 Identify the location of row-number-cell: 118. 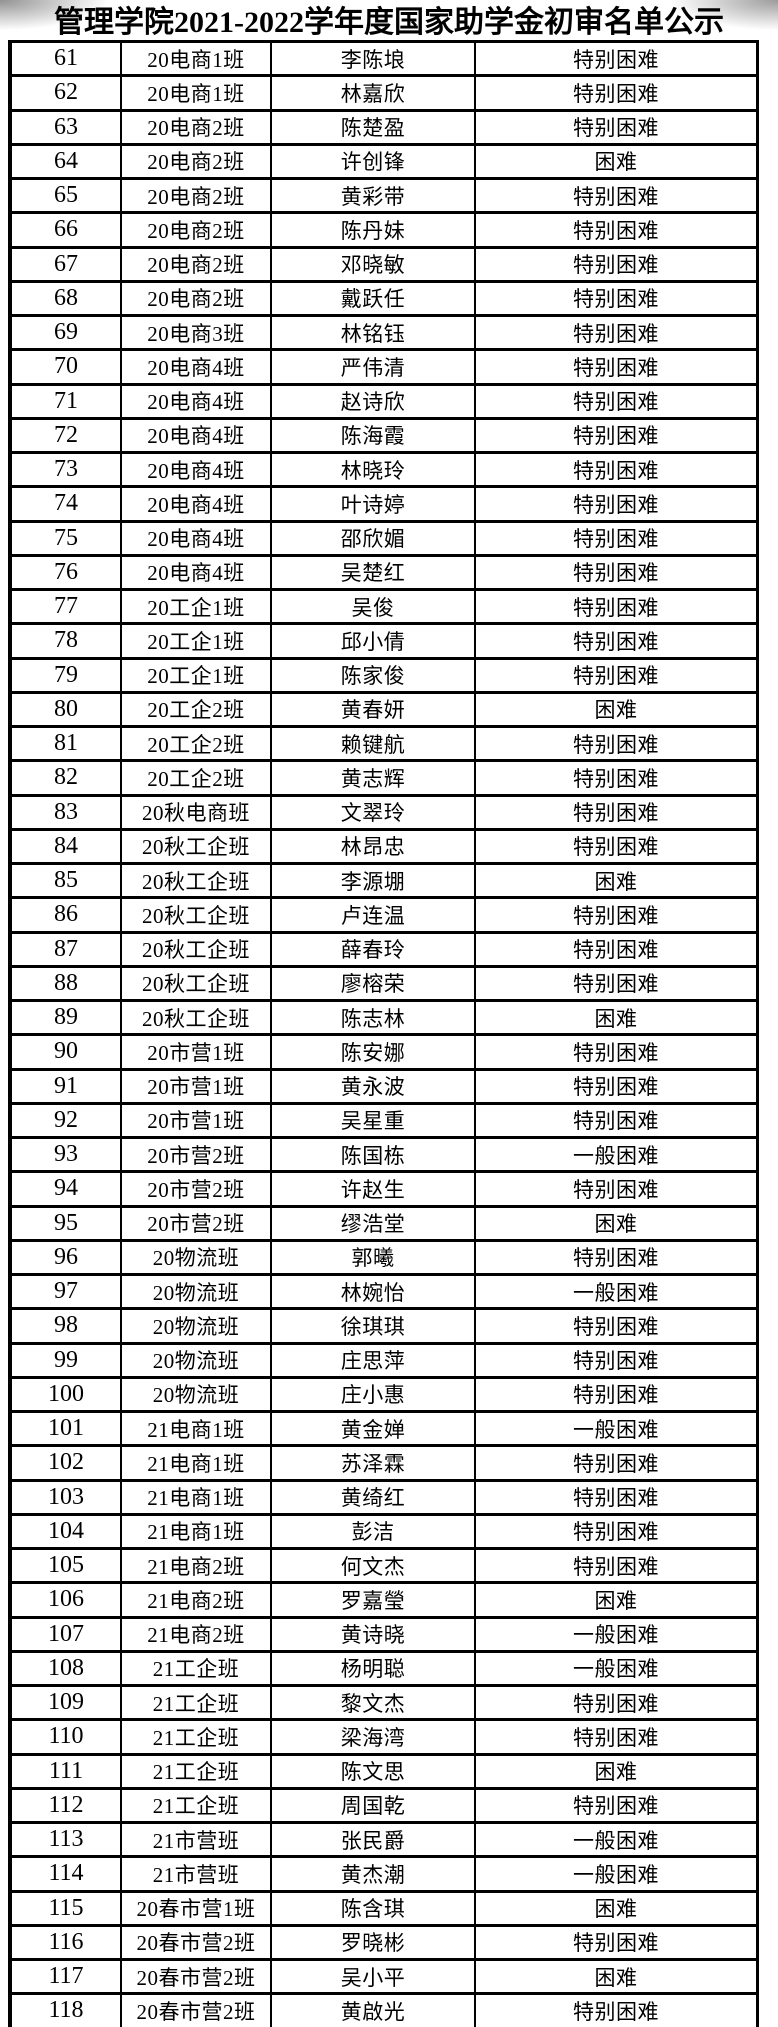
(67, 2011).